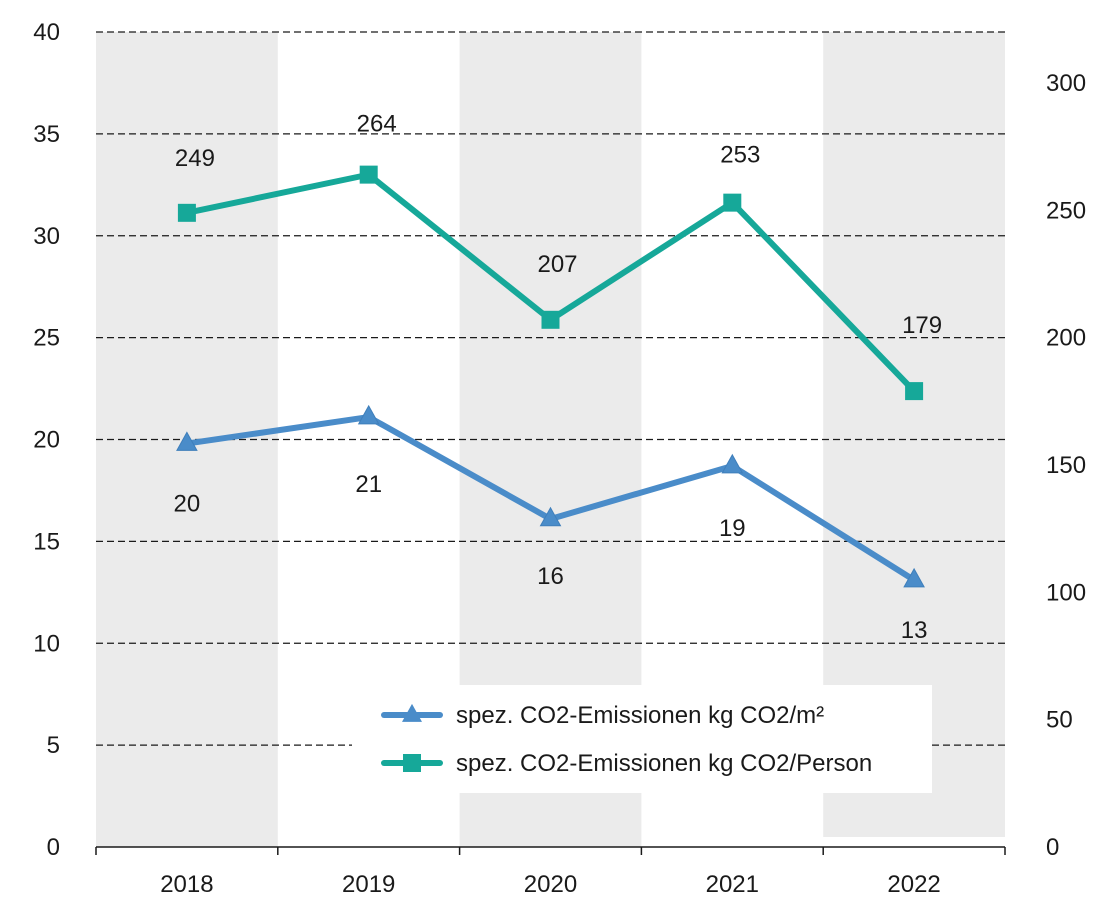 This screenshot has height=915, width=1110. Describe the element at coordinates (187, 504) in the screenshot. I see `data-label-triangle-2018: 20` at that location.